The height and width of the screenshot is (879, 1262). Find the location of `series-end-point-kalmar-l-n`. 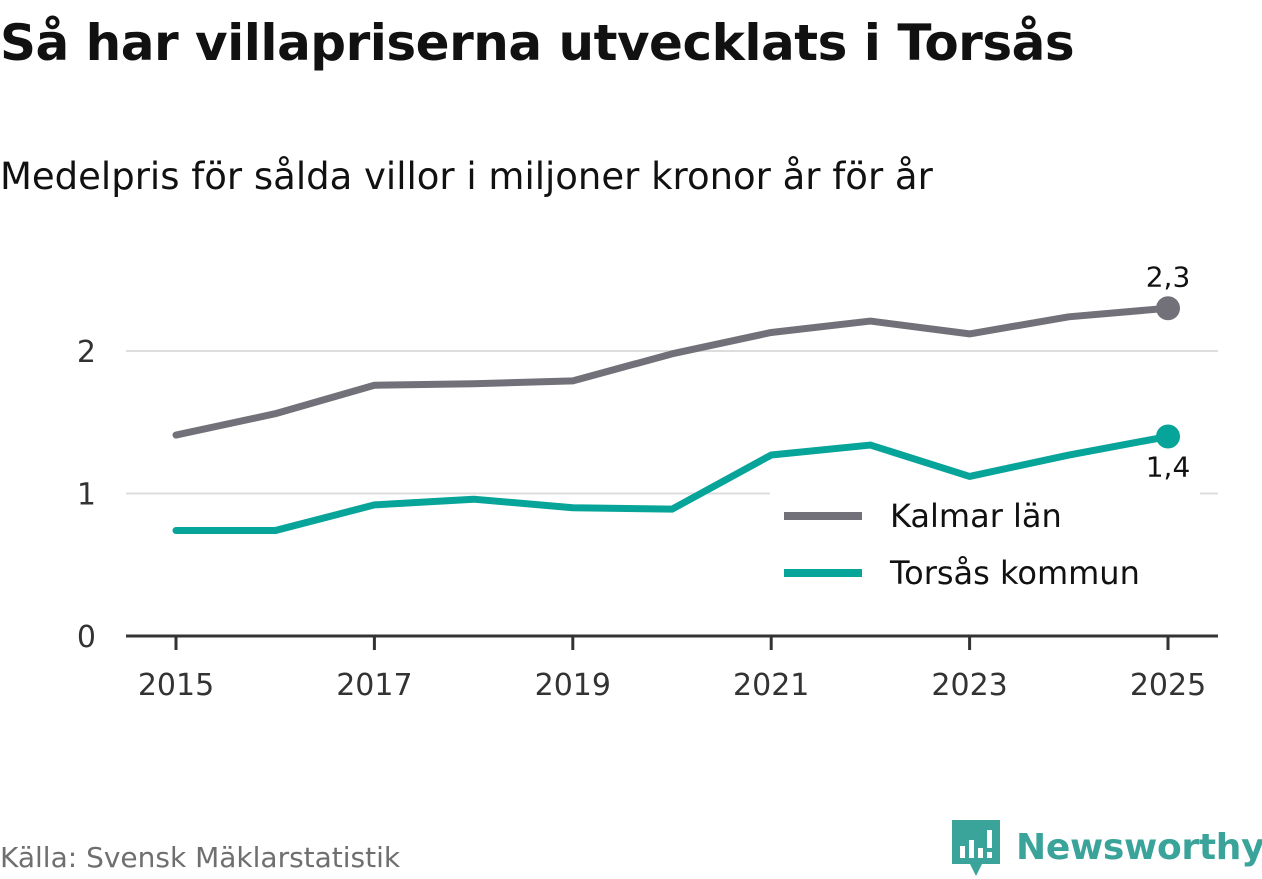

series-end-point-kalmar-l-n is located at coordinates (1168, 308).